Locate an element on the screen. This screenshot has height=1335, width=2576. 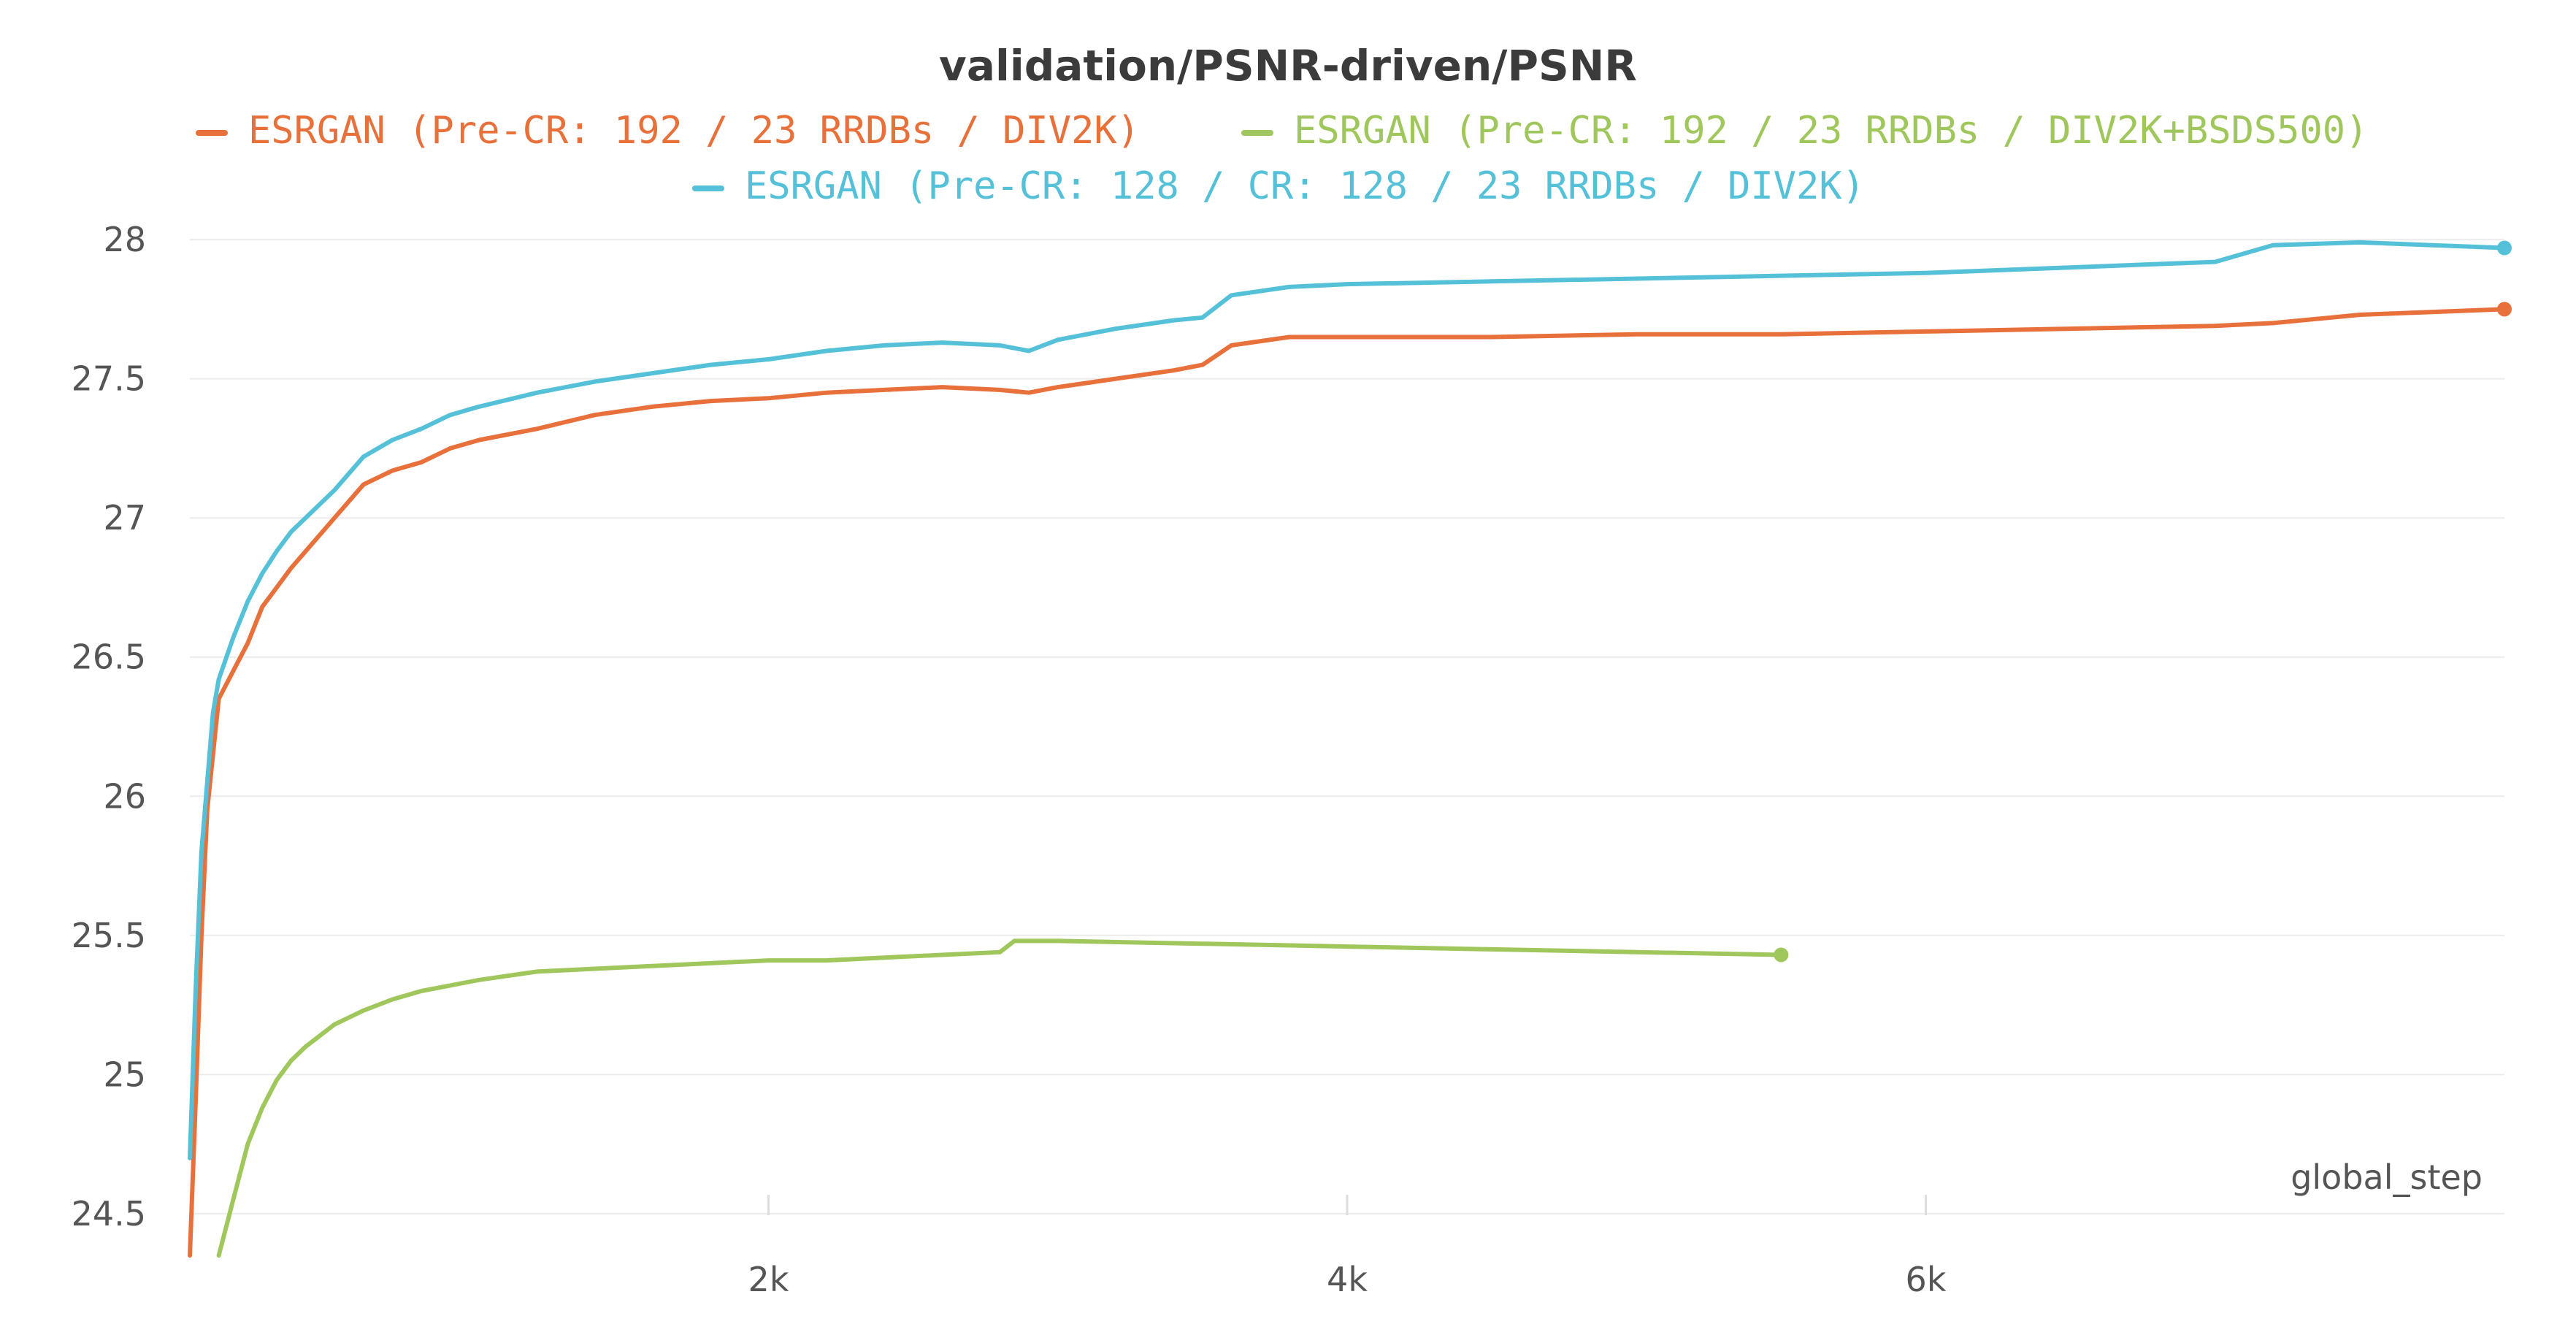
x-axis-label: global_step is located at coordinates (2387, 1177).